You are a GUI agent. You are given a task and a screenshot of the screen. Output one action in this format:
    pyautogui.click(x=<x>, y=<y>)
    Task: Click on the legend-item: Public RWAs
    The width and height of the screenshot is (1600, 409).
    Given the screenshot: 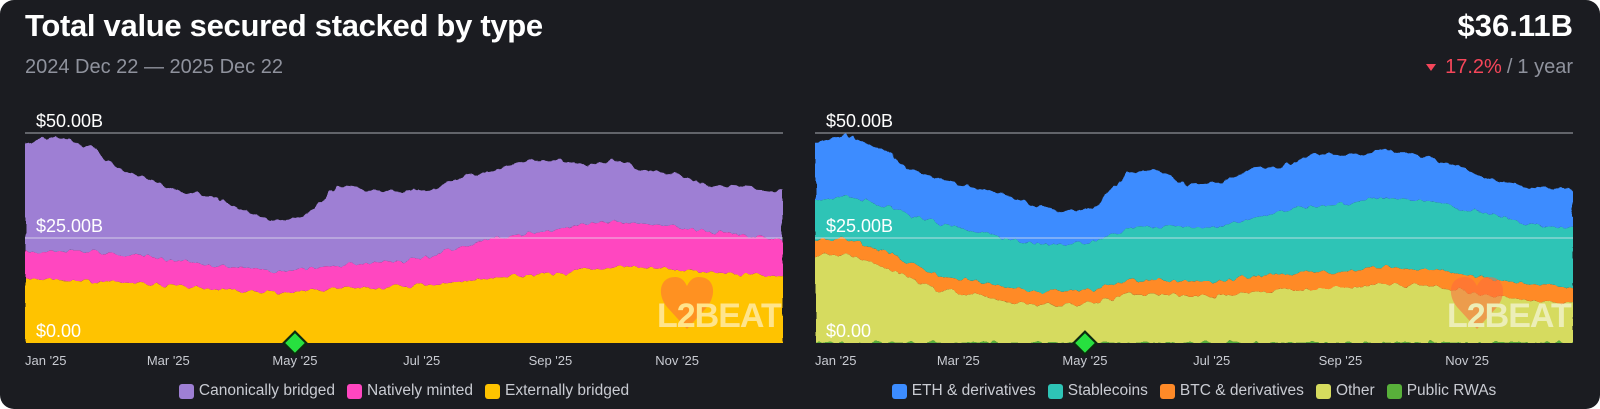 What is the action you would take?
    pyautogui.click(x=1441, y=391)
    